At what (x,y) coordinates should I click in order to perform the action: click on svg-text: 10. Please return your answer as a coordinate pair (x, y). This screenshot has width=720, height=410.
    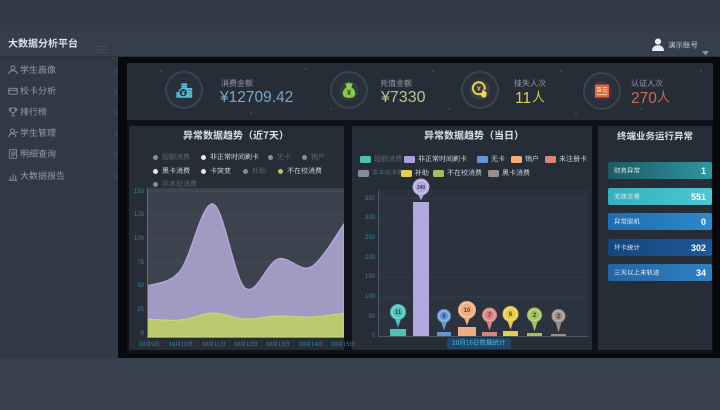
    Looking at the image, I should click on (467, 311).